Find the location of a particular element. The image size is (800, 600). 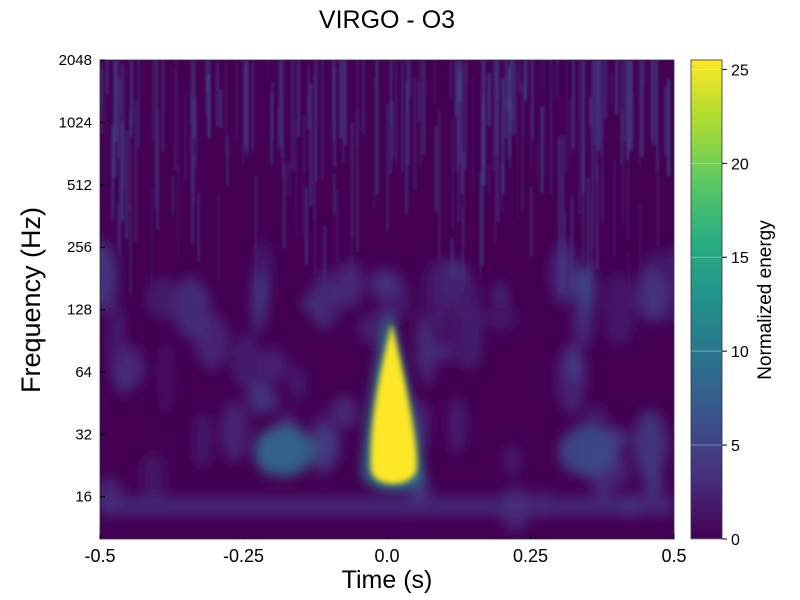

colorbar-tick-label: 0 is located at coordinates (735, 540).